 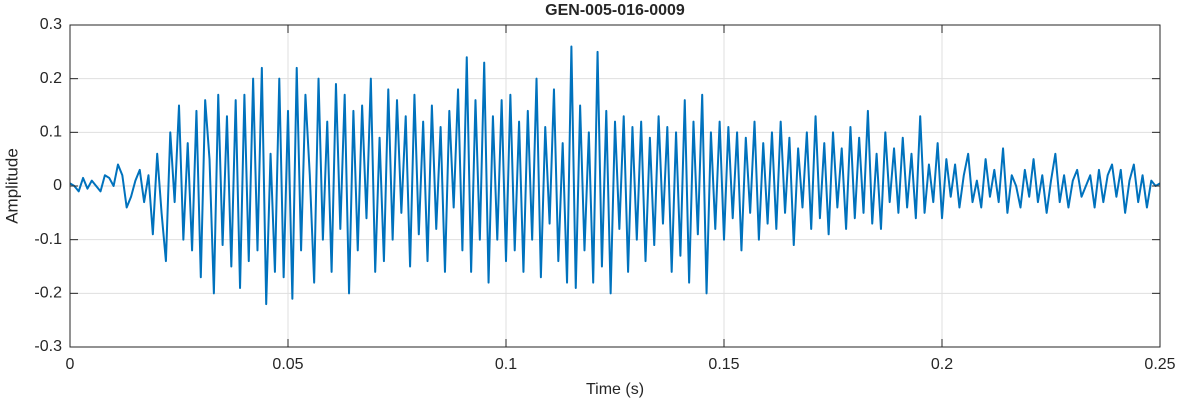 I want to click on x-tick-label: 0, so click(x=70, y=364).